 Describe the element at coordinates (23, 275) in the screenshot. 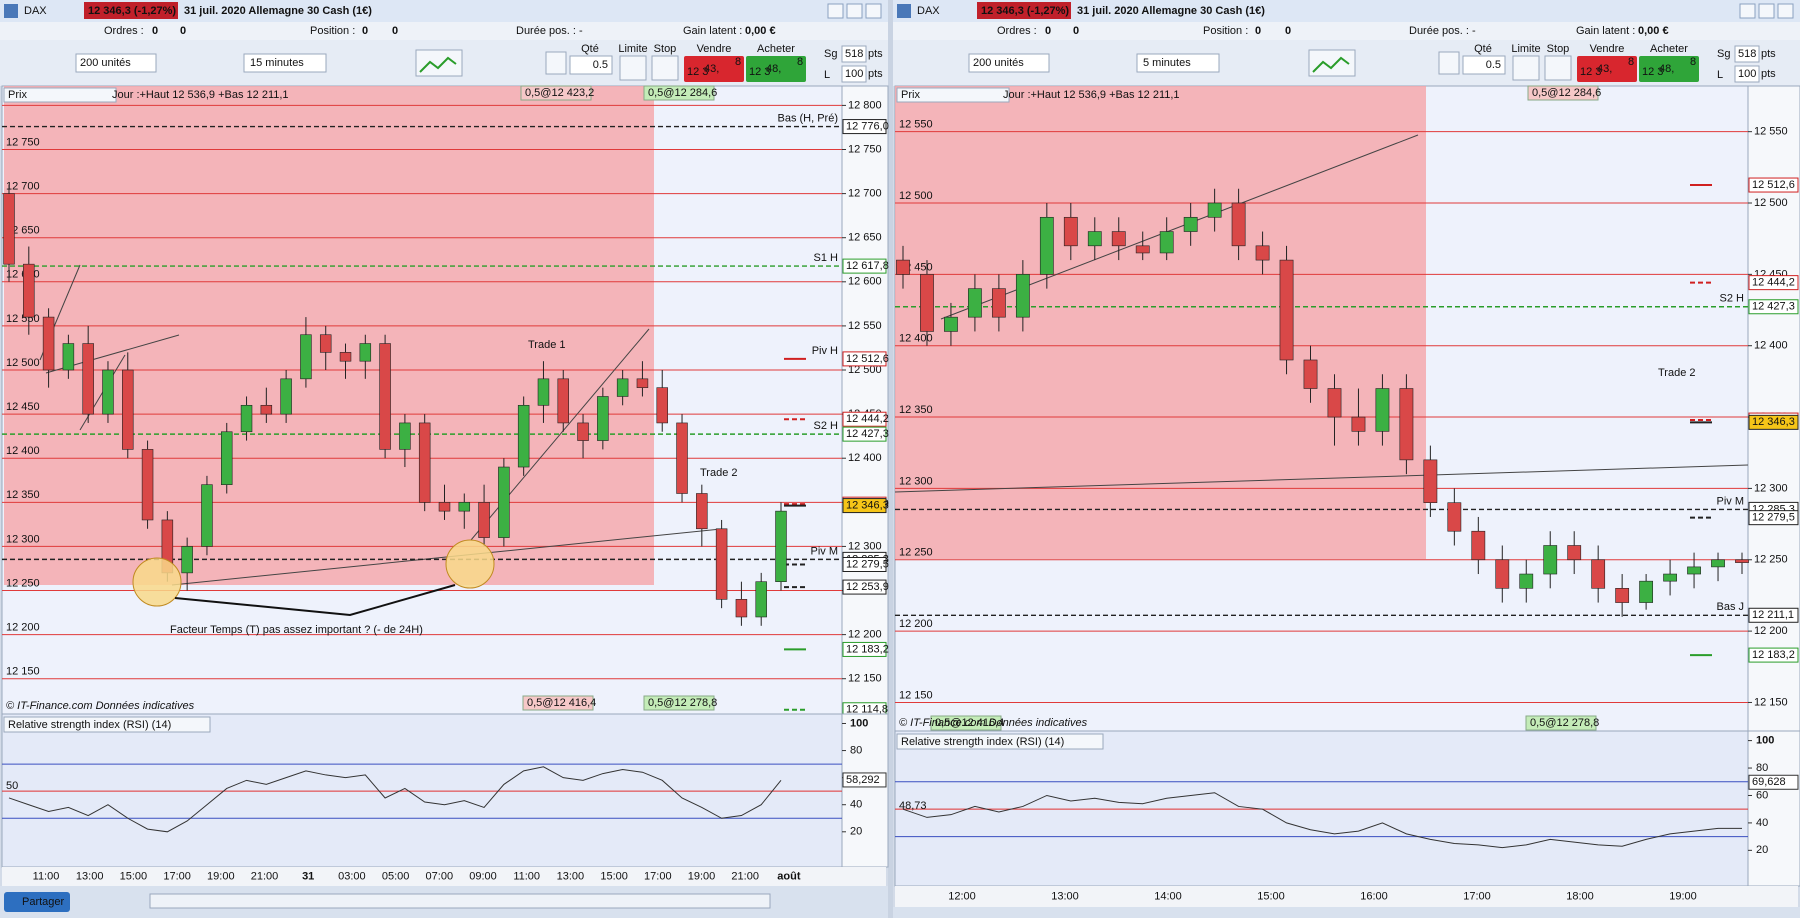

I see `y-tick-label-inside: 12 600` at that location.